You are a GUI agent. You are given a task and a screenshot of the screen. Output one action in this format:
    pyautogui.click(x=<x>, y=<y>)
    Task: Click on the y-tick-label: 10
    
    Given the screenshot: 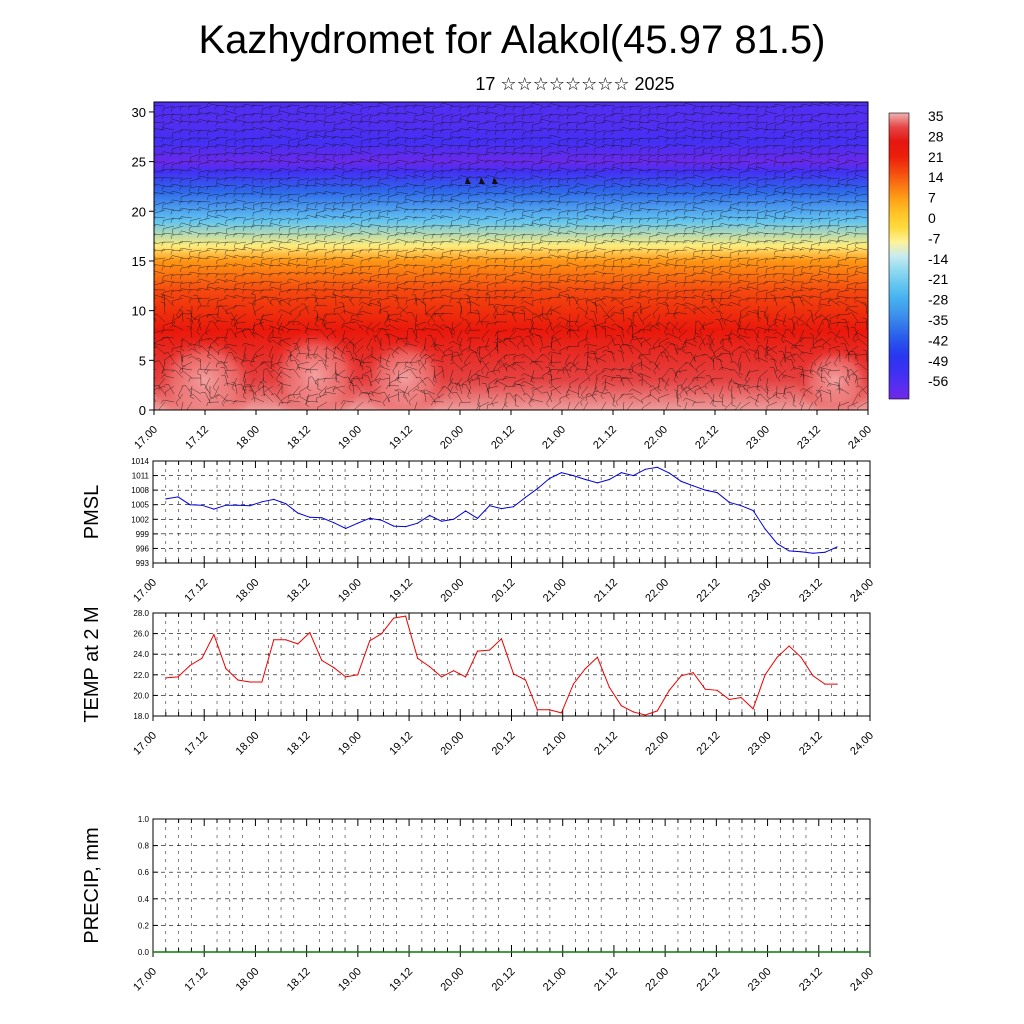 What is the action you would take?
    pyautogui.click(x=139, y=311)
    